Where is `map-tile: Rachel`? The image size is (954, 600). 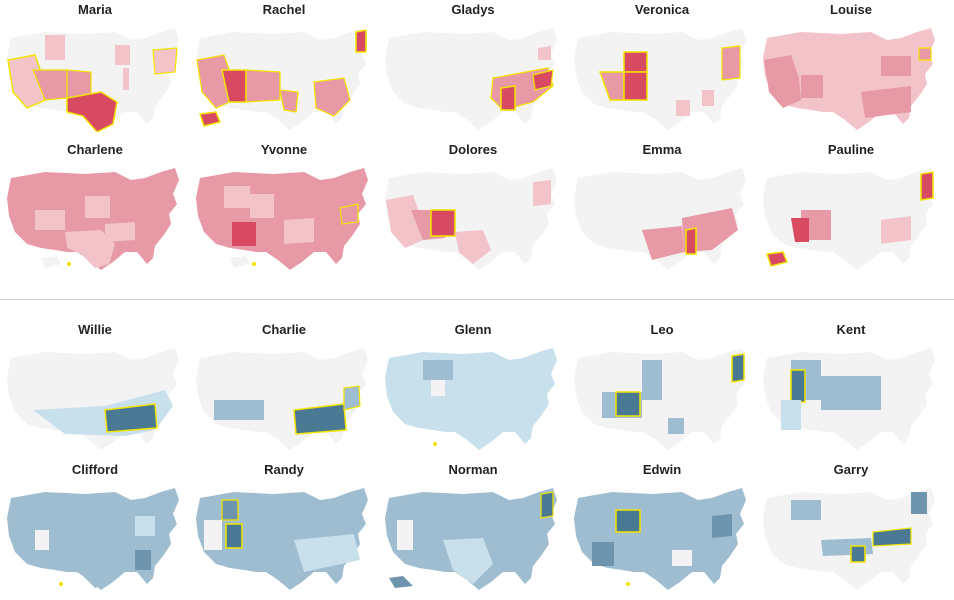 map-tile: Rachel is located at coordinates (284, 67).